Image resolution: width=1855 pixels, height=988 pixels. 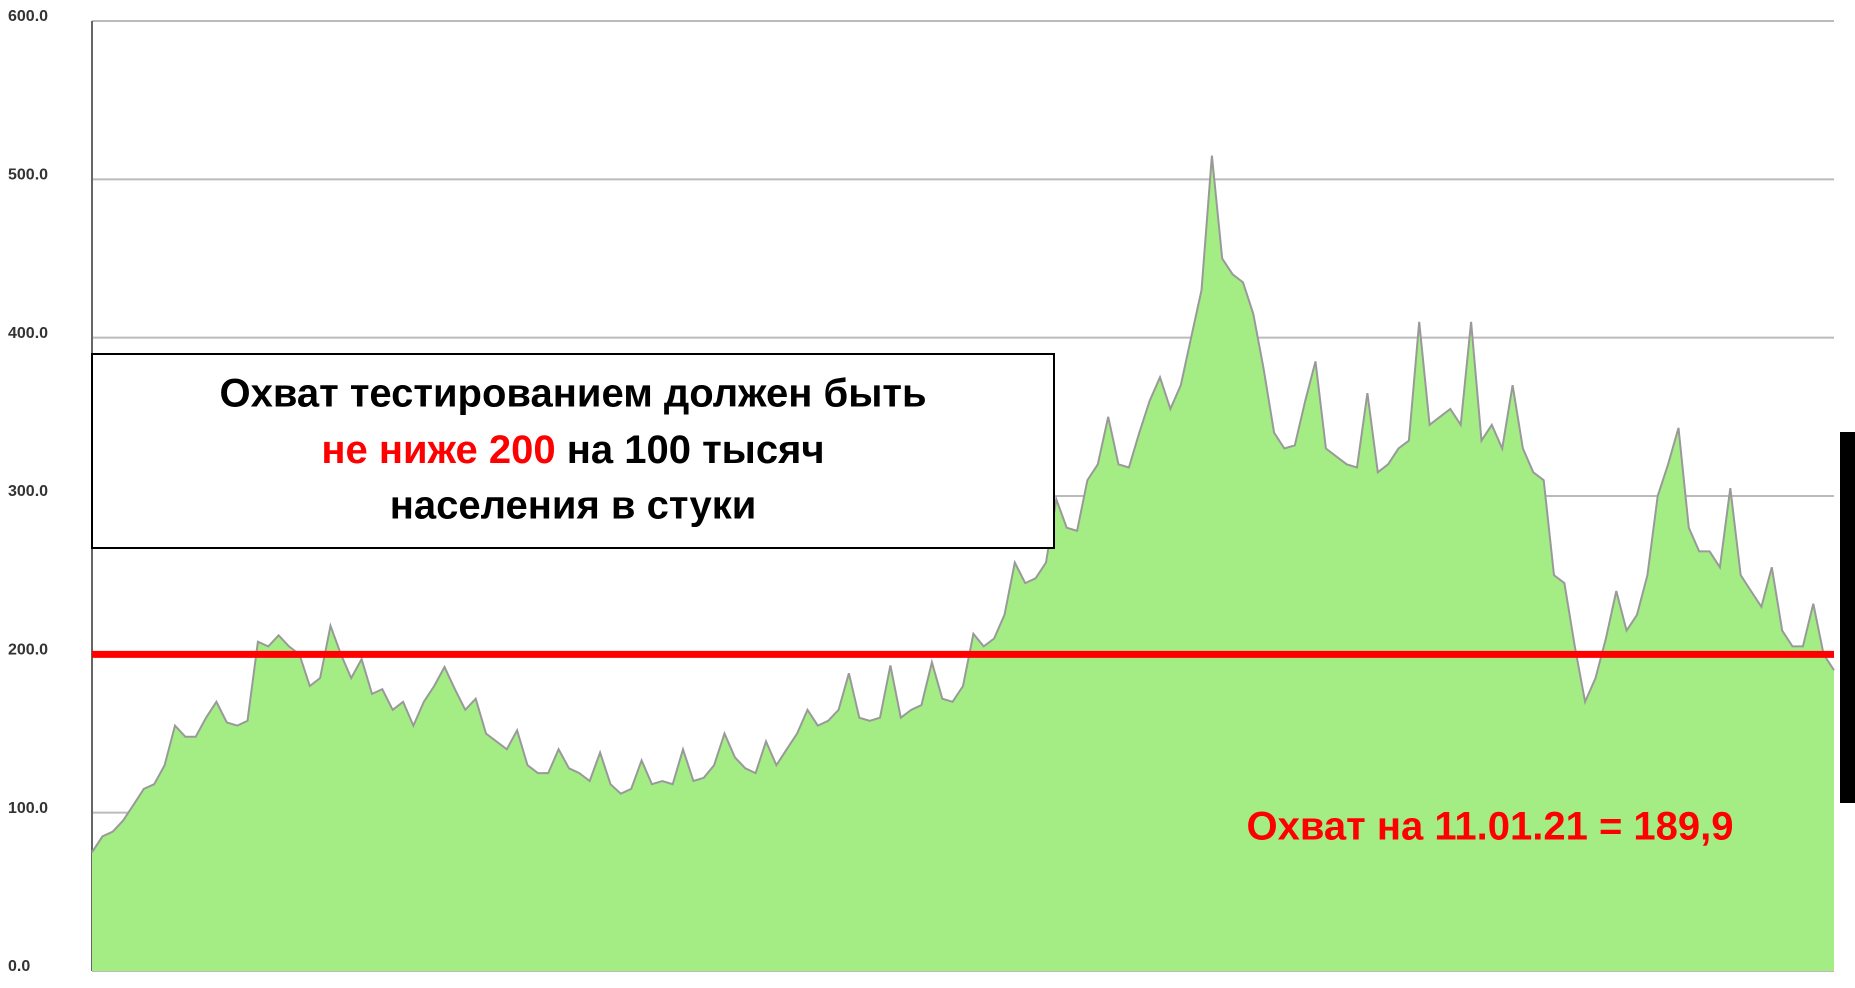 What do you see at coordinates (28, 650) in the screenshot?
I see `y-tick-label: 200.0` at bounding box center [28, 650].